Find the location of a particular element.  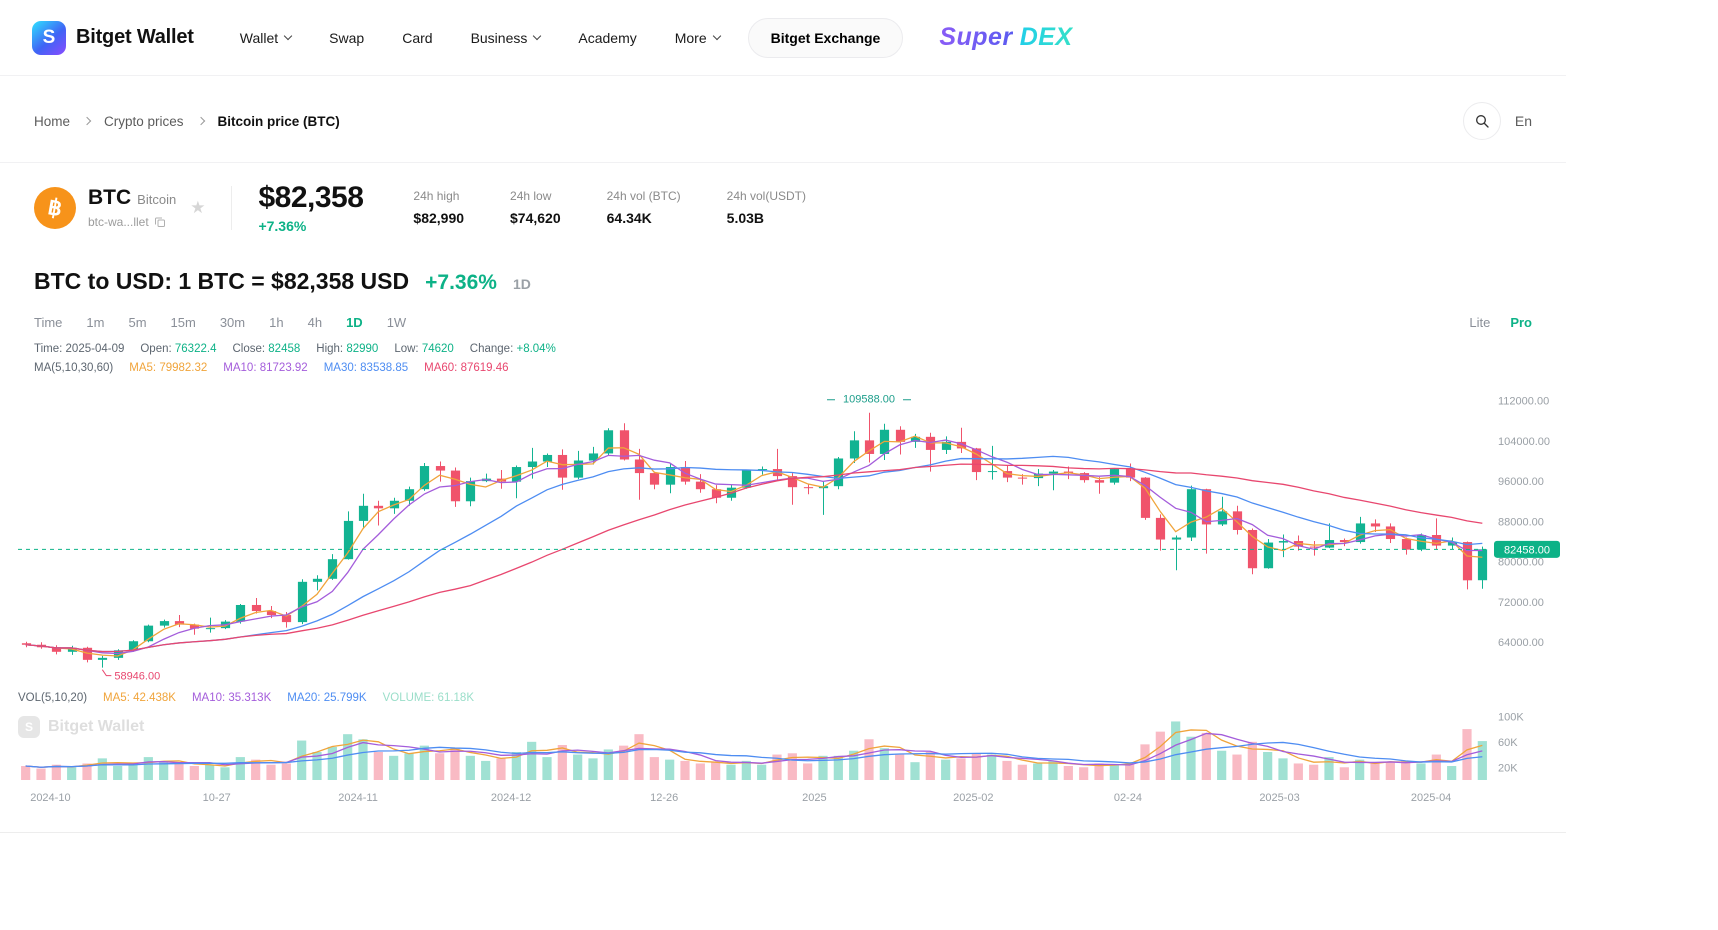

nav-item-business: Business is located at coordinates (506, 37).